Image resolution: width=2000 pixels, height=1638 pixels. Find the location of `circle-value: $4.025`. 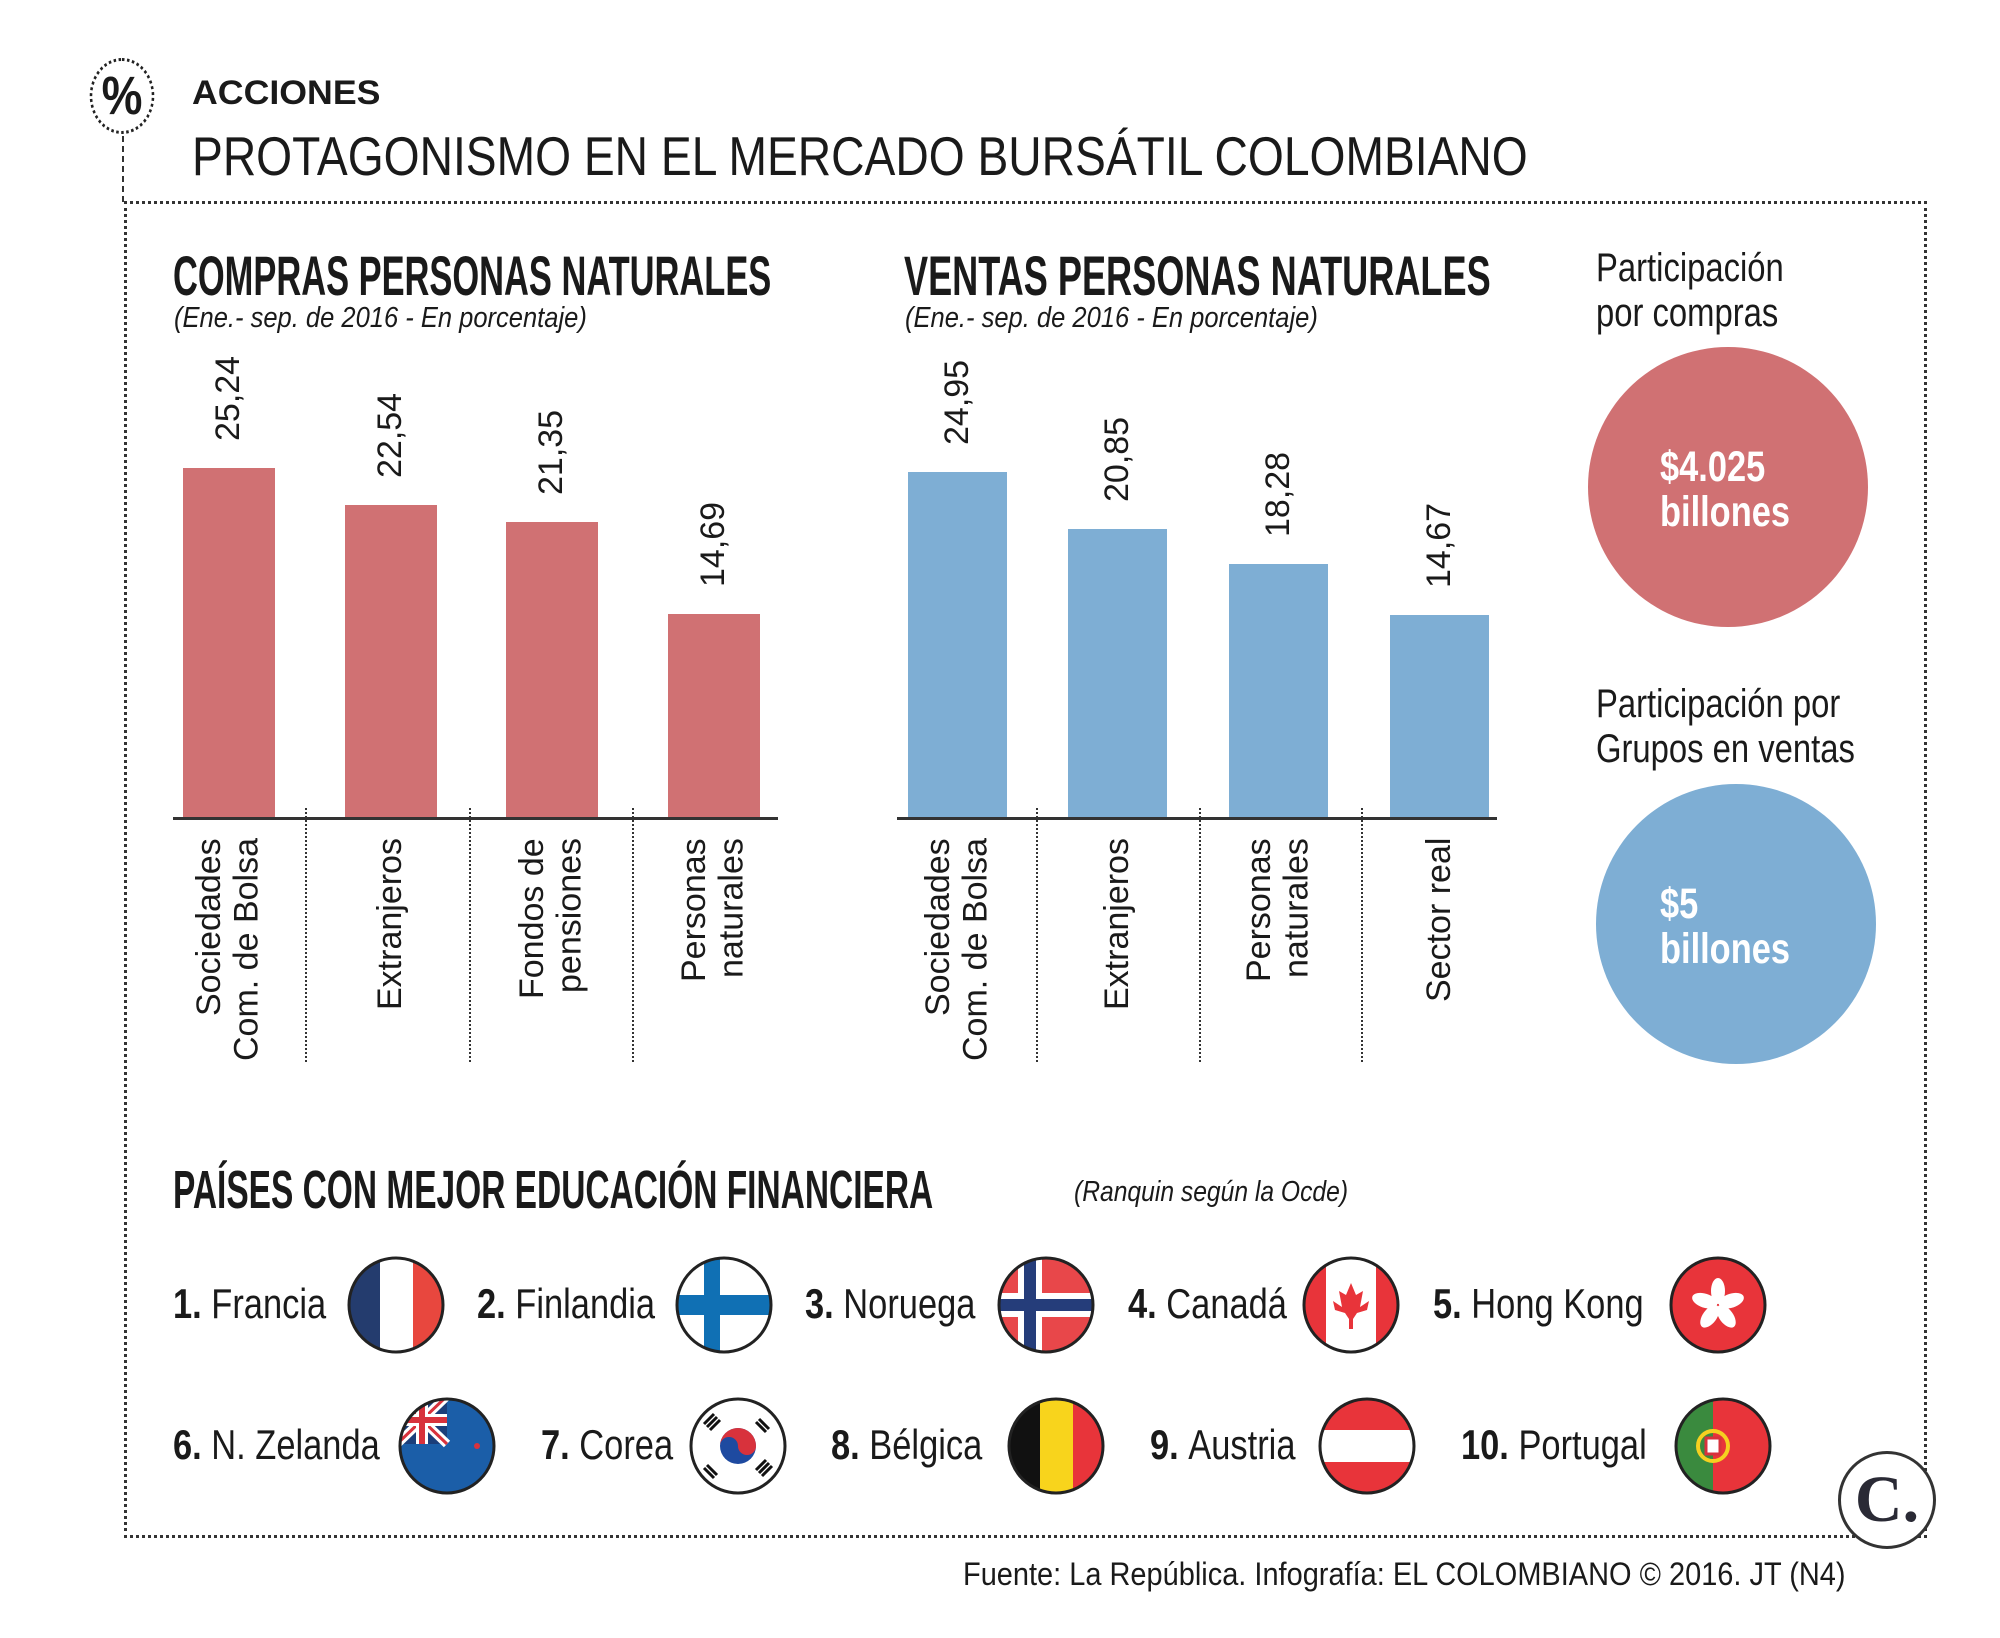

circle-value: $4.025 is located at coordinates (1713, 467).